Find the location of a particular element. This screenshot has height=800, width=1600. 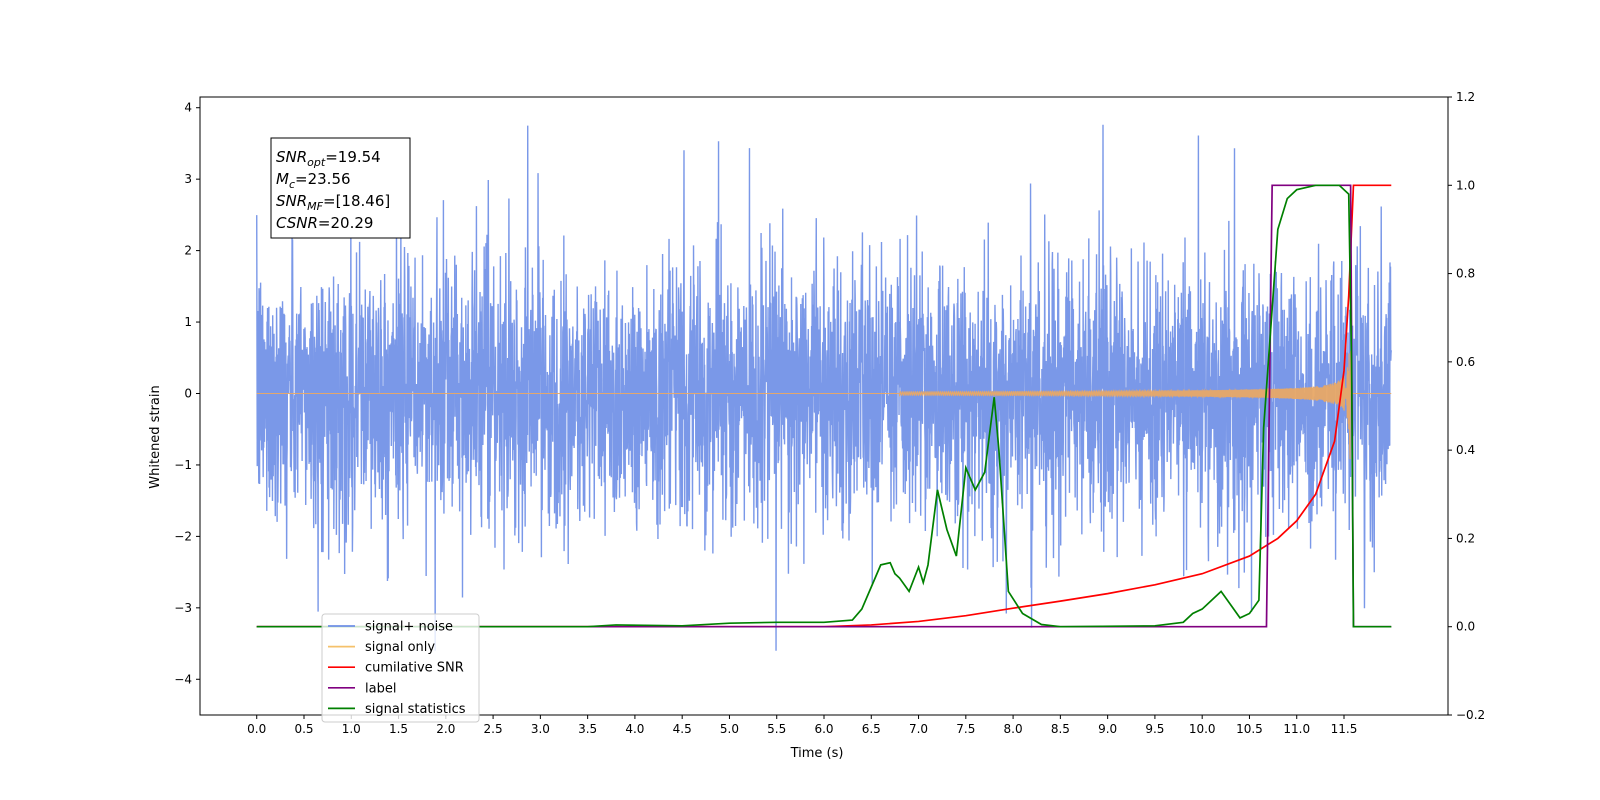

y-tick-label: 4 is located at coordinates (188, 108).